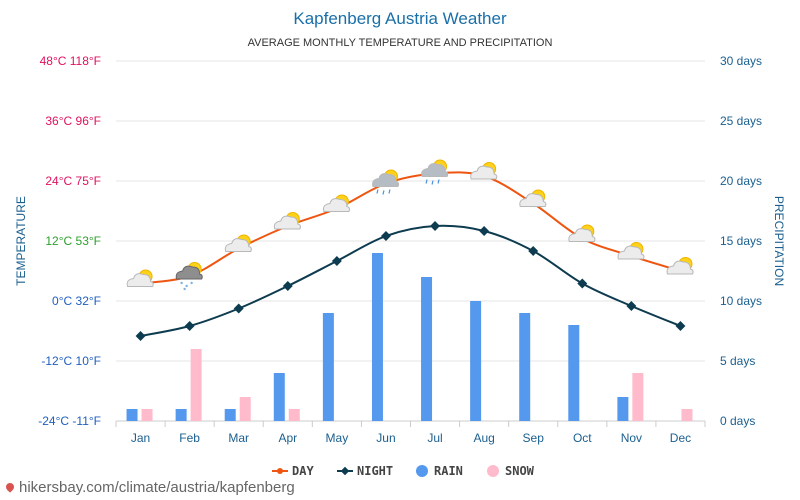 The height and width of the screenshot is (500, 800). What do you see at coordinates (140, 438) in the screenshot?
I see `x-tick-label: Jan` at bounding box center [140, 438].